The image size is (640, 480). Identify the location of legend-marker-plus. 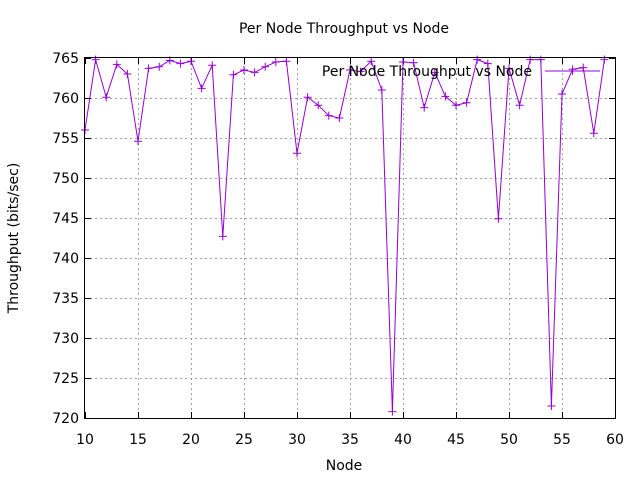
(572, 71).